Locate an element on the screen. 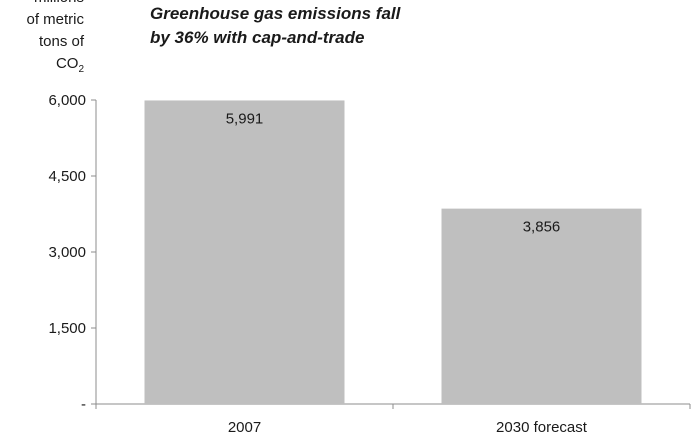  y-axis-title-line-3: CO2 is located at coordinates (43, 64).